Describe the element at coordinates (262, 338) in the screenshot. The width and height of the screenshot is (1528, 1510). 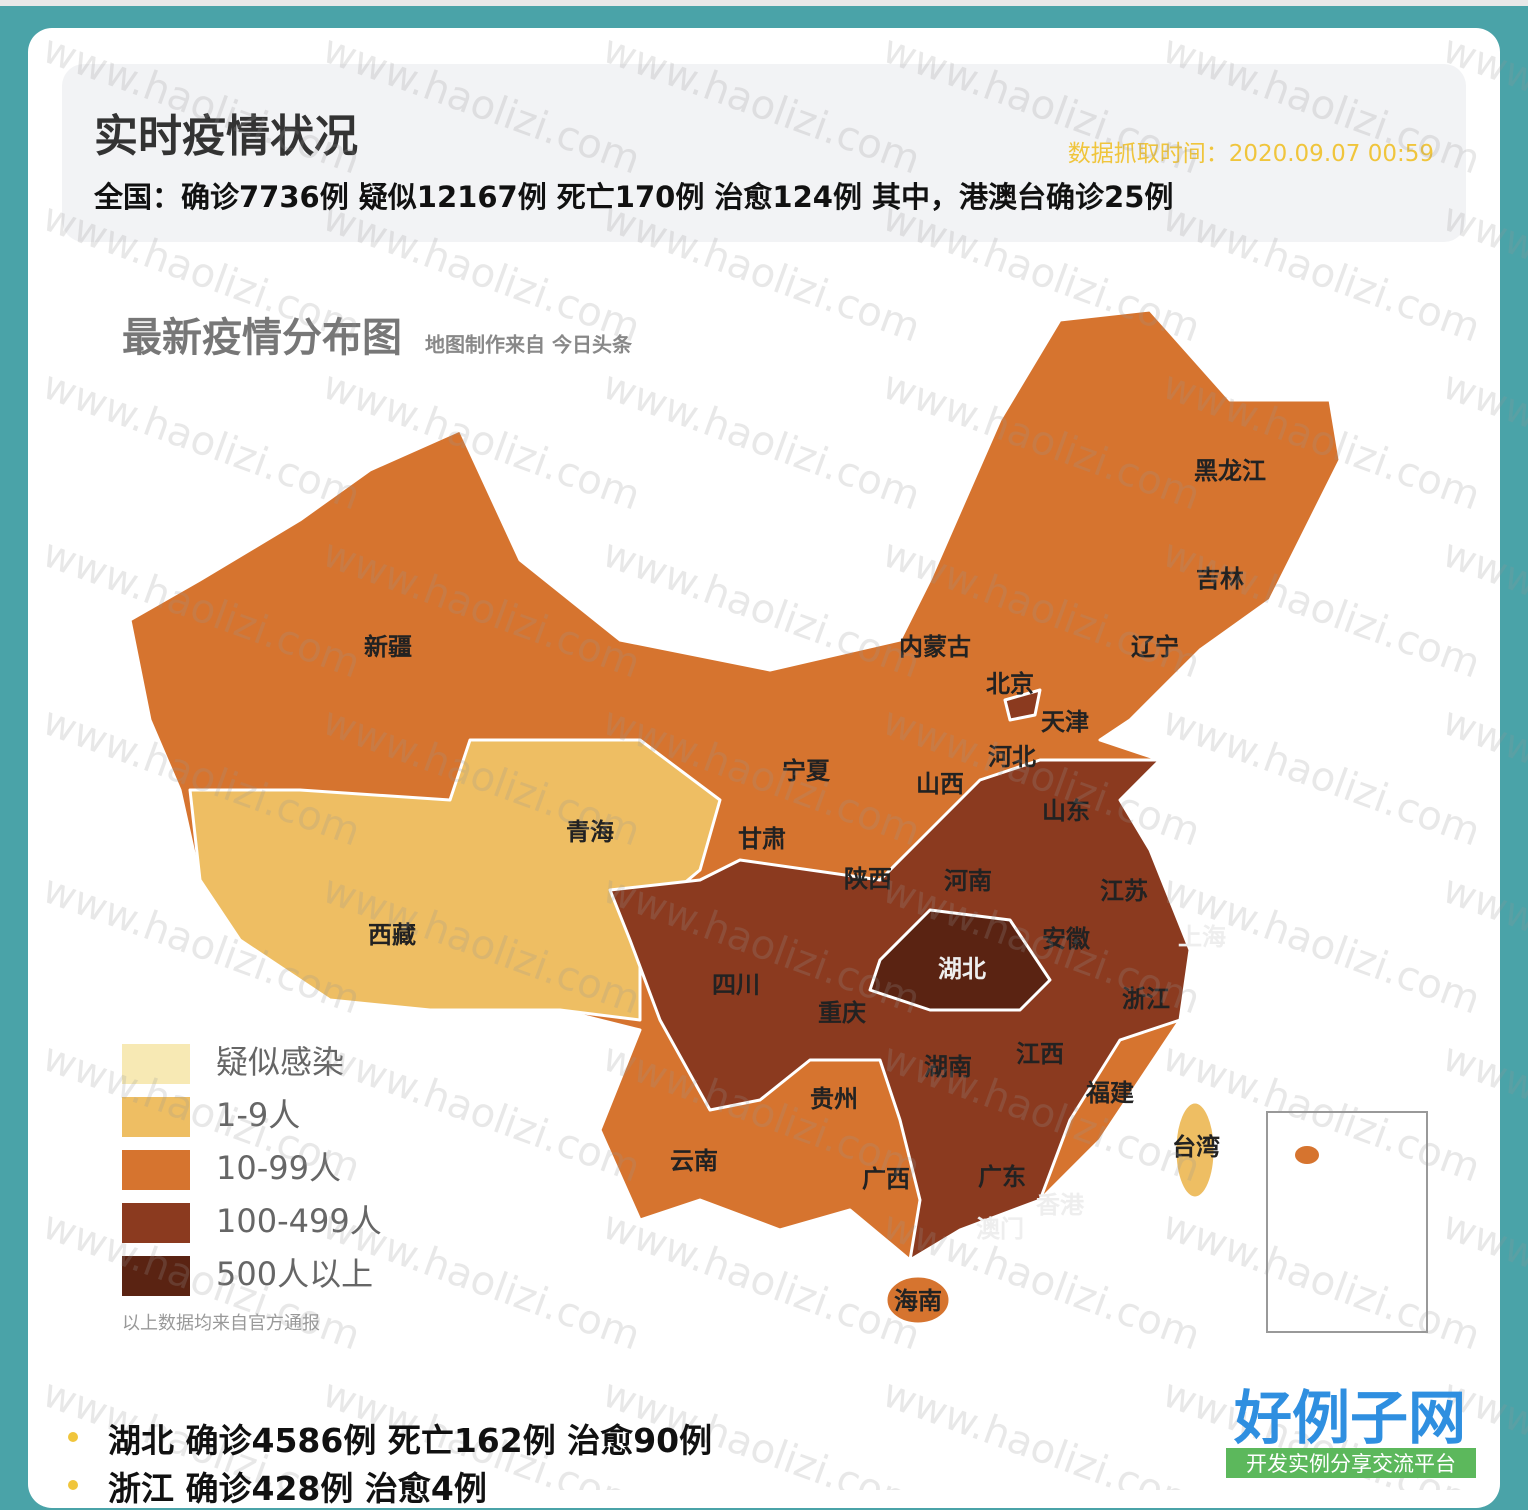
I see `map-title: 最新疫情分布图` at that location.